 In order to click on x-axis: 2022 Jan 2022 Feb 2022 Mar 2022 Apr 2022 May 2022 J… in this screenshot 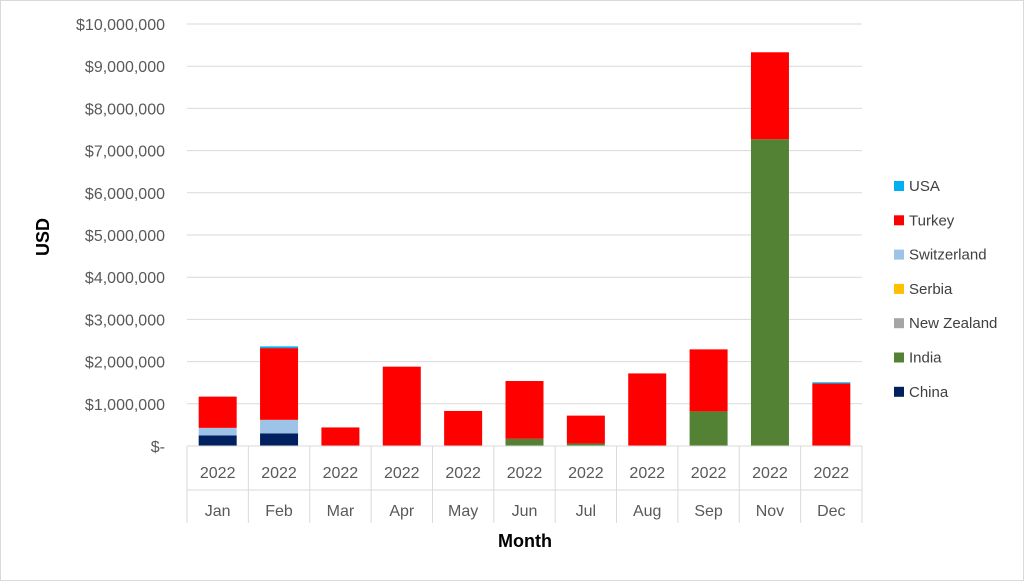, I will do `click(524, 484)`.